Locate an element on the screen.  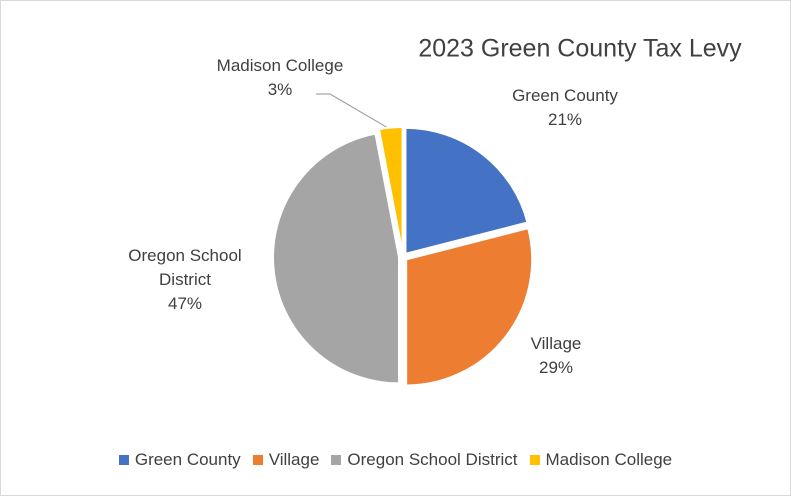
data-label: Village 29% is located at coordinates (556, 356).